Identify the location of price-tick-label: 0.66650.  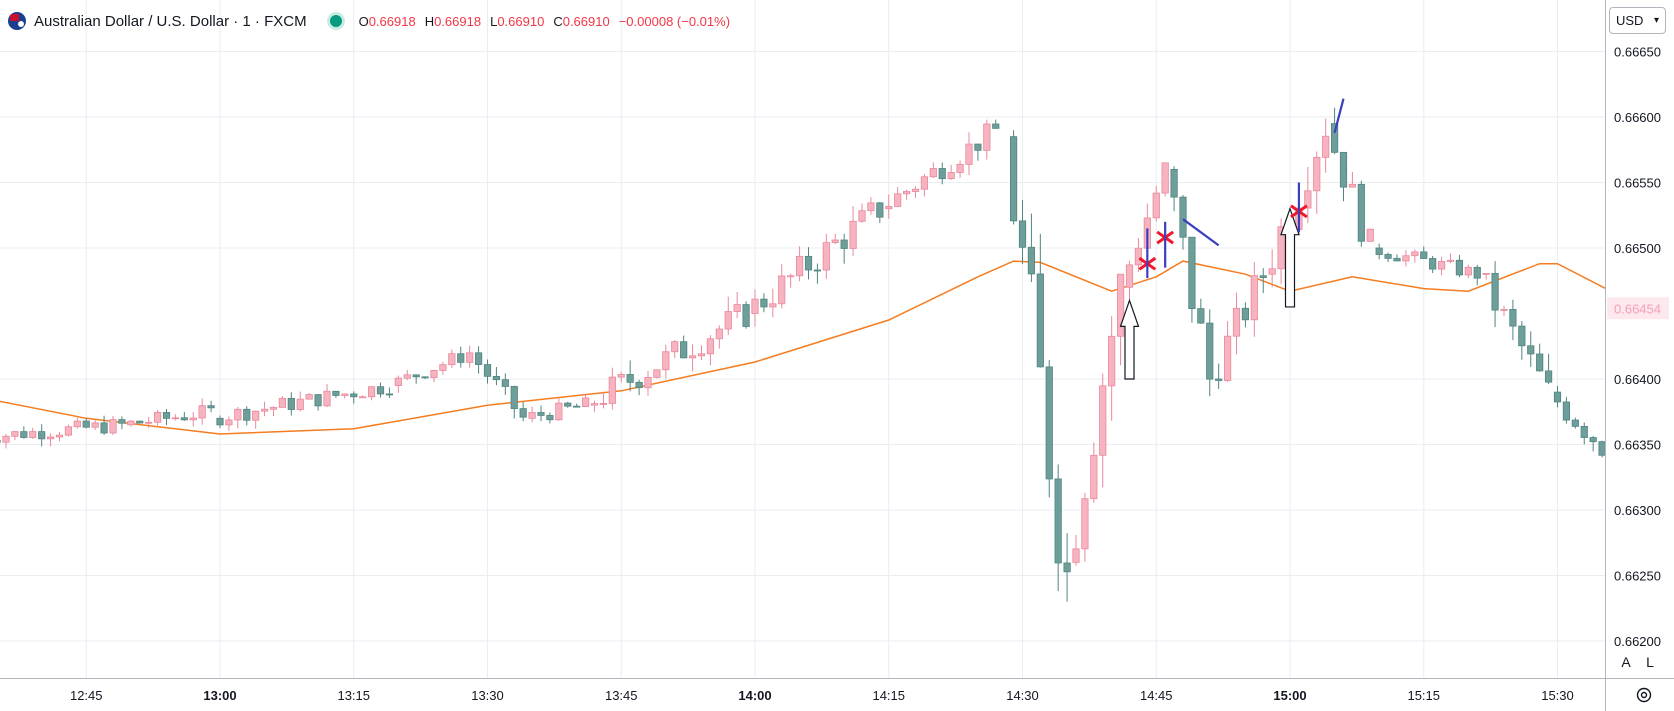
(1637, 52).